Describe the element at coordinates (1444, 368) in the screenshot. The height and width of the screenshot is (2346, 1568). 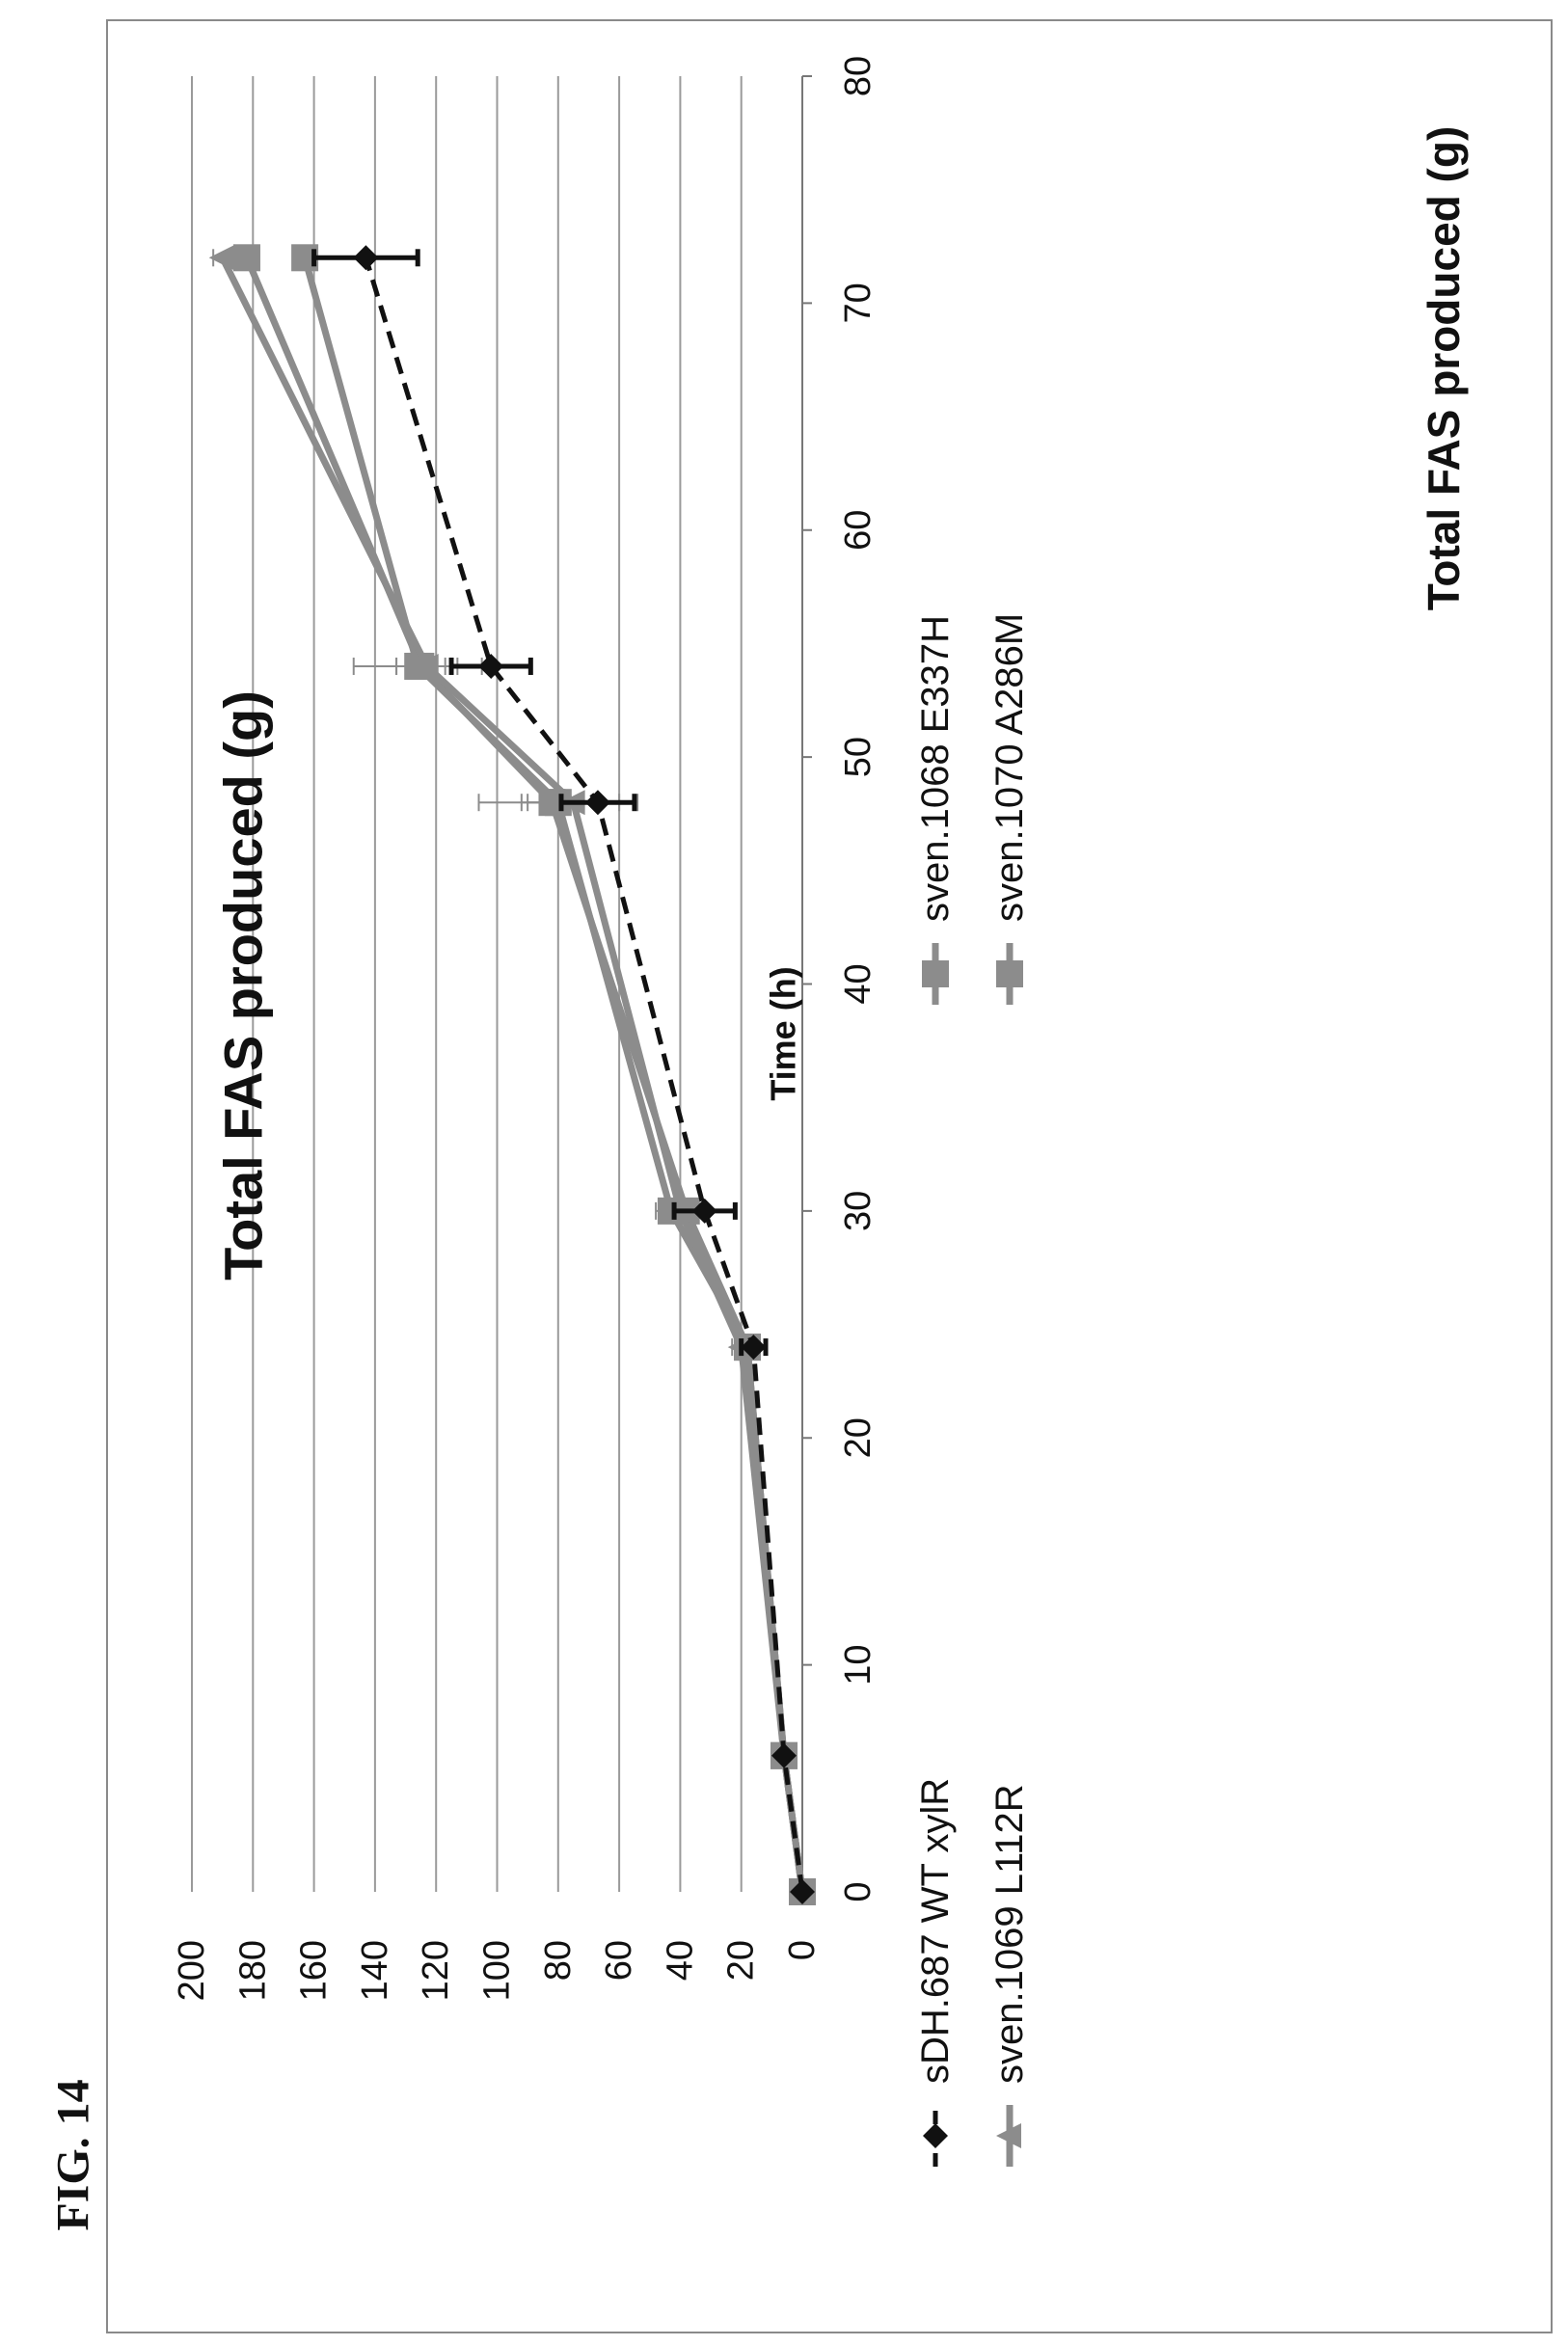
I see `y-axis-title: Total FAS produced (g)` at that location.